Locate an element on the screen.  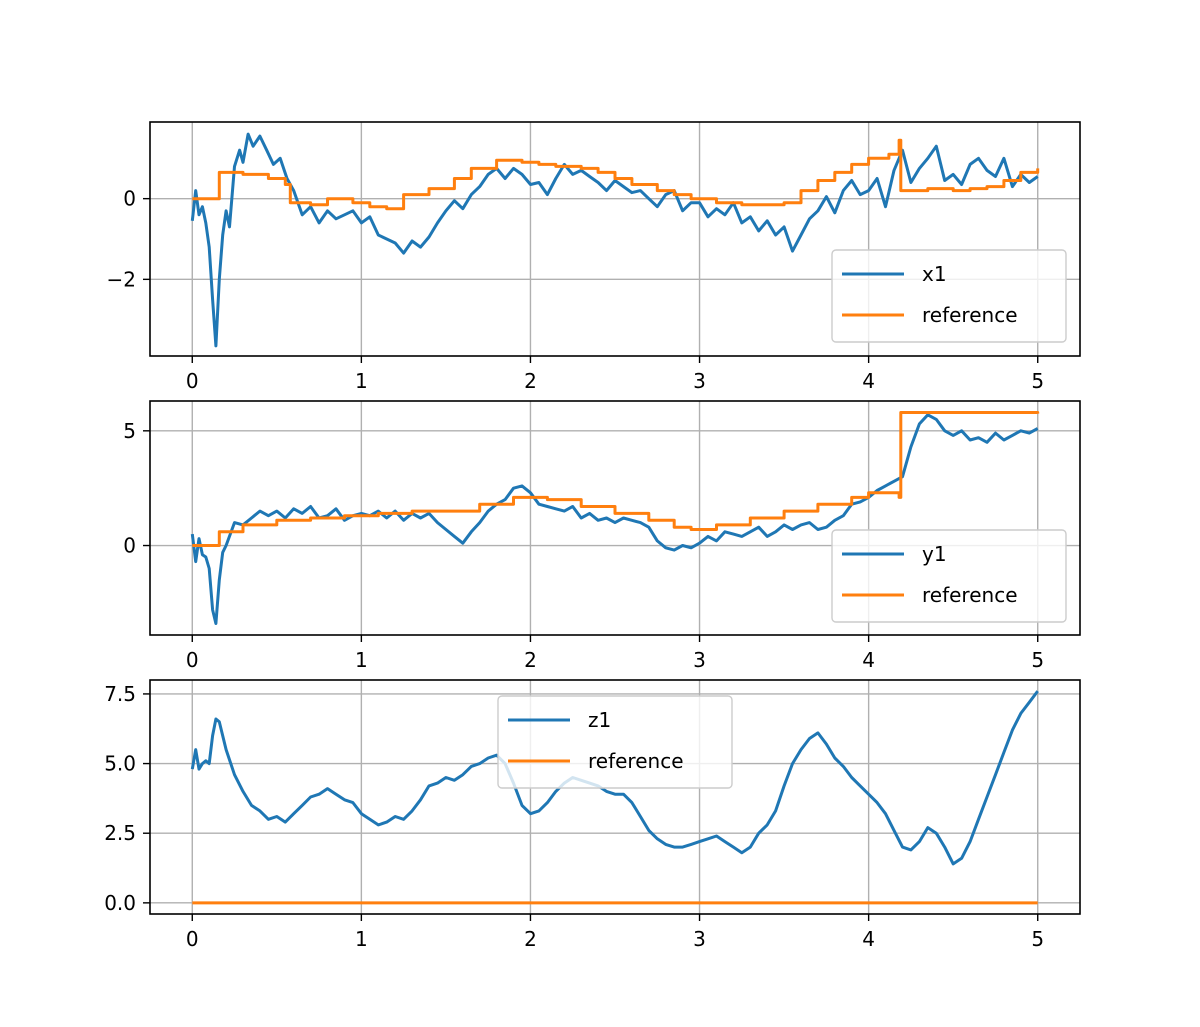
legend: z1 reference is located at coordinates (615, 742).